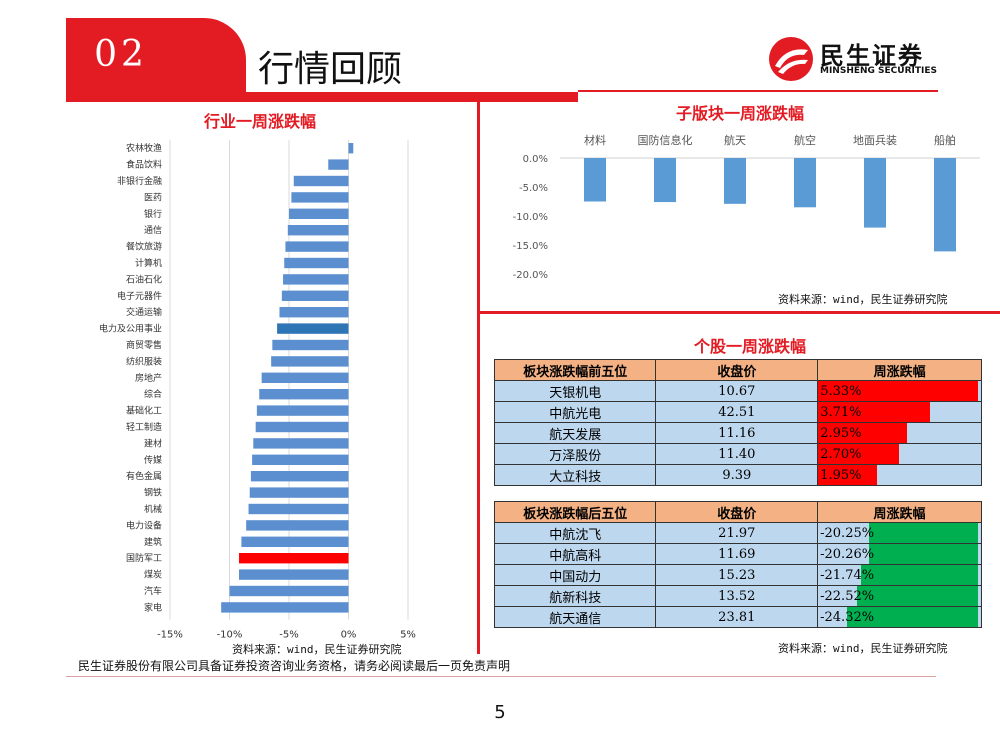 The height and width of the screenshot is (750, 1000). I want to click on col-header: 板块涨跌幅后五位, so click(575, 512).